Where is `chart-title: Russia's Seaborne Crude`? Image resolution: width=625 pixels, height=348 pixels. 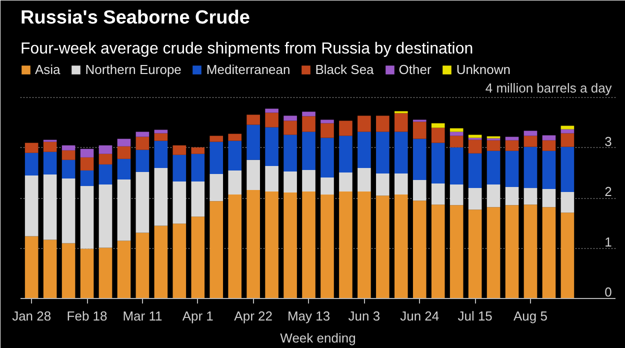
chart-title: Russia's Seaborne Crude is located at coordinates (135, 18).